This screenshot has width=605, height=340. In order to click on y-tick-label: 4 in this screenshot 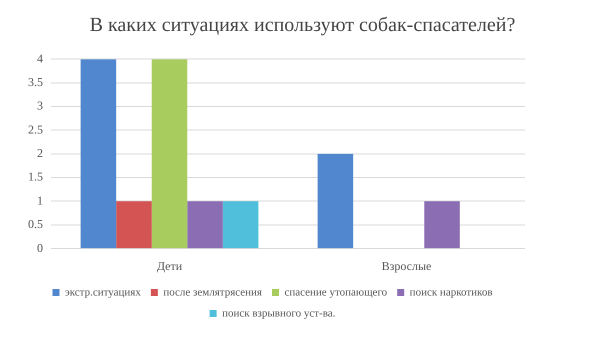, I will do `click(40, 58)`.